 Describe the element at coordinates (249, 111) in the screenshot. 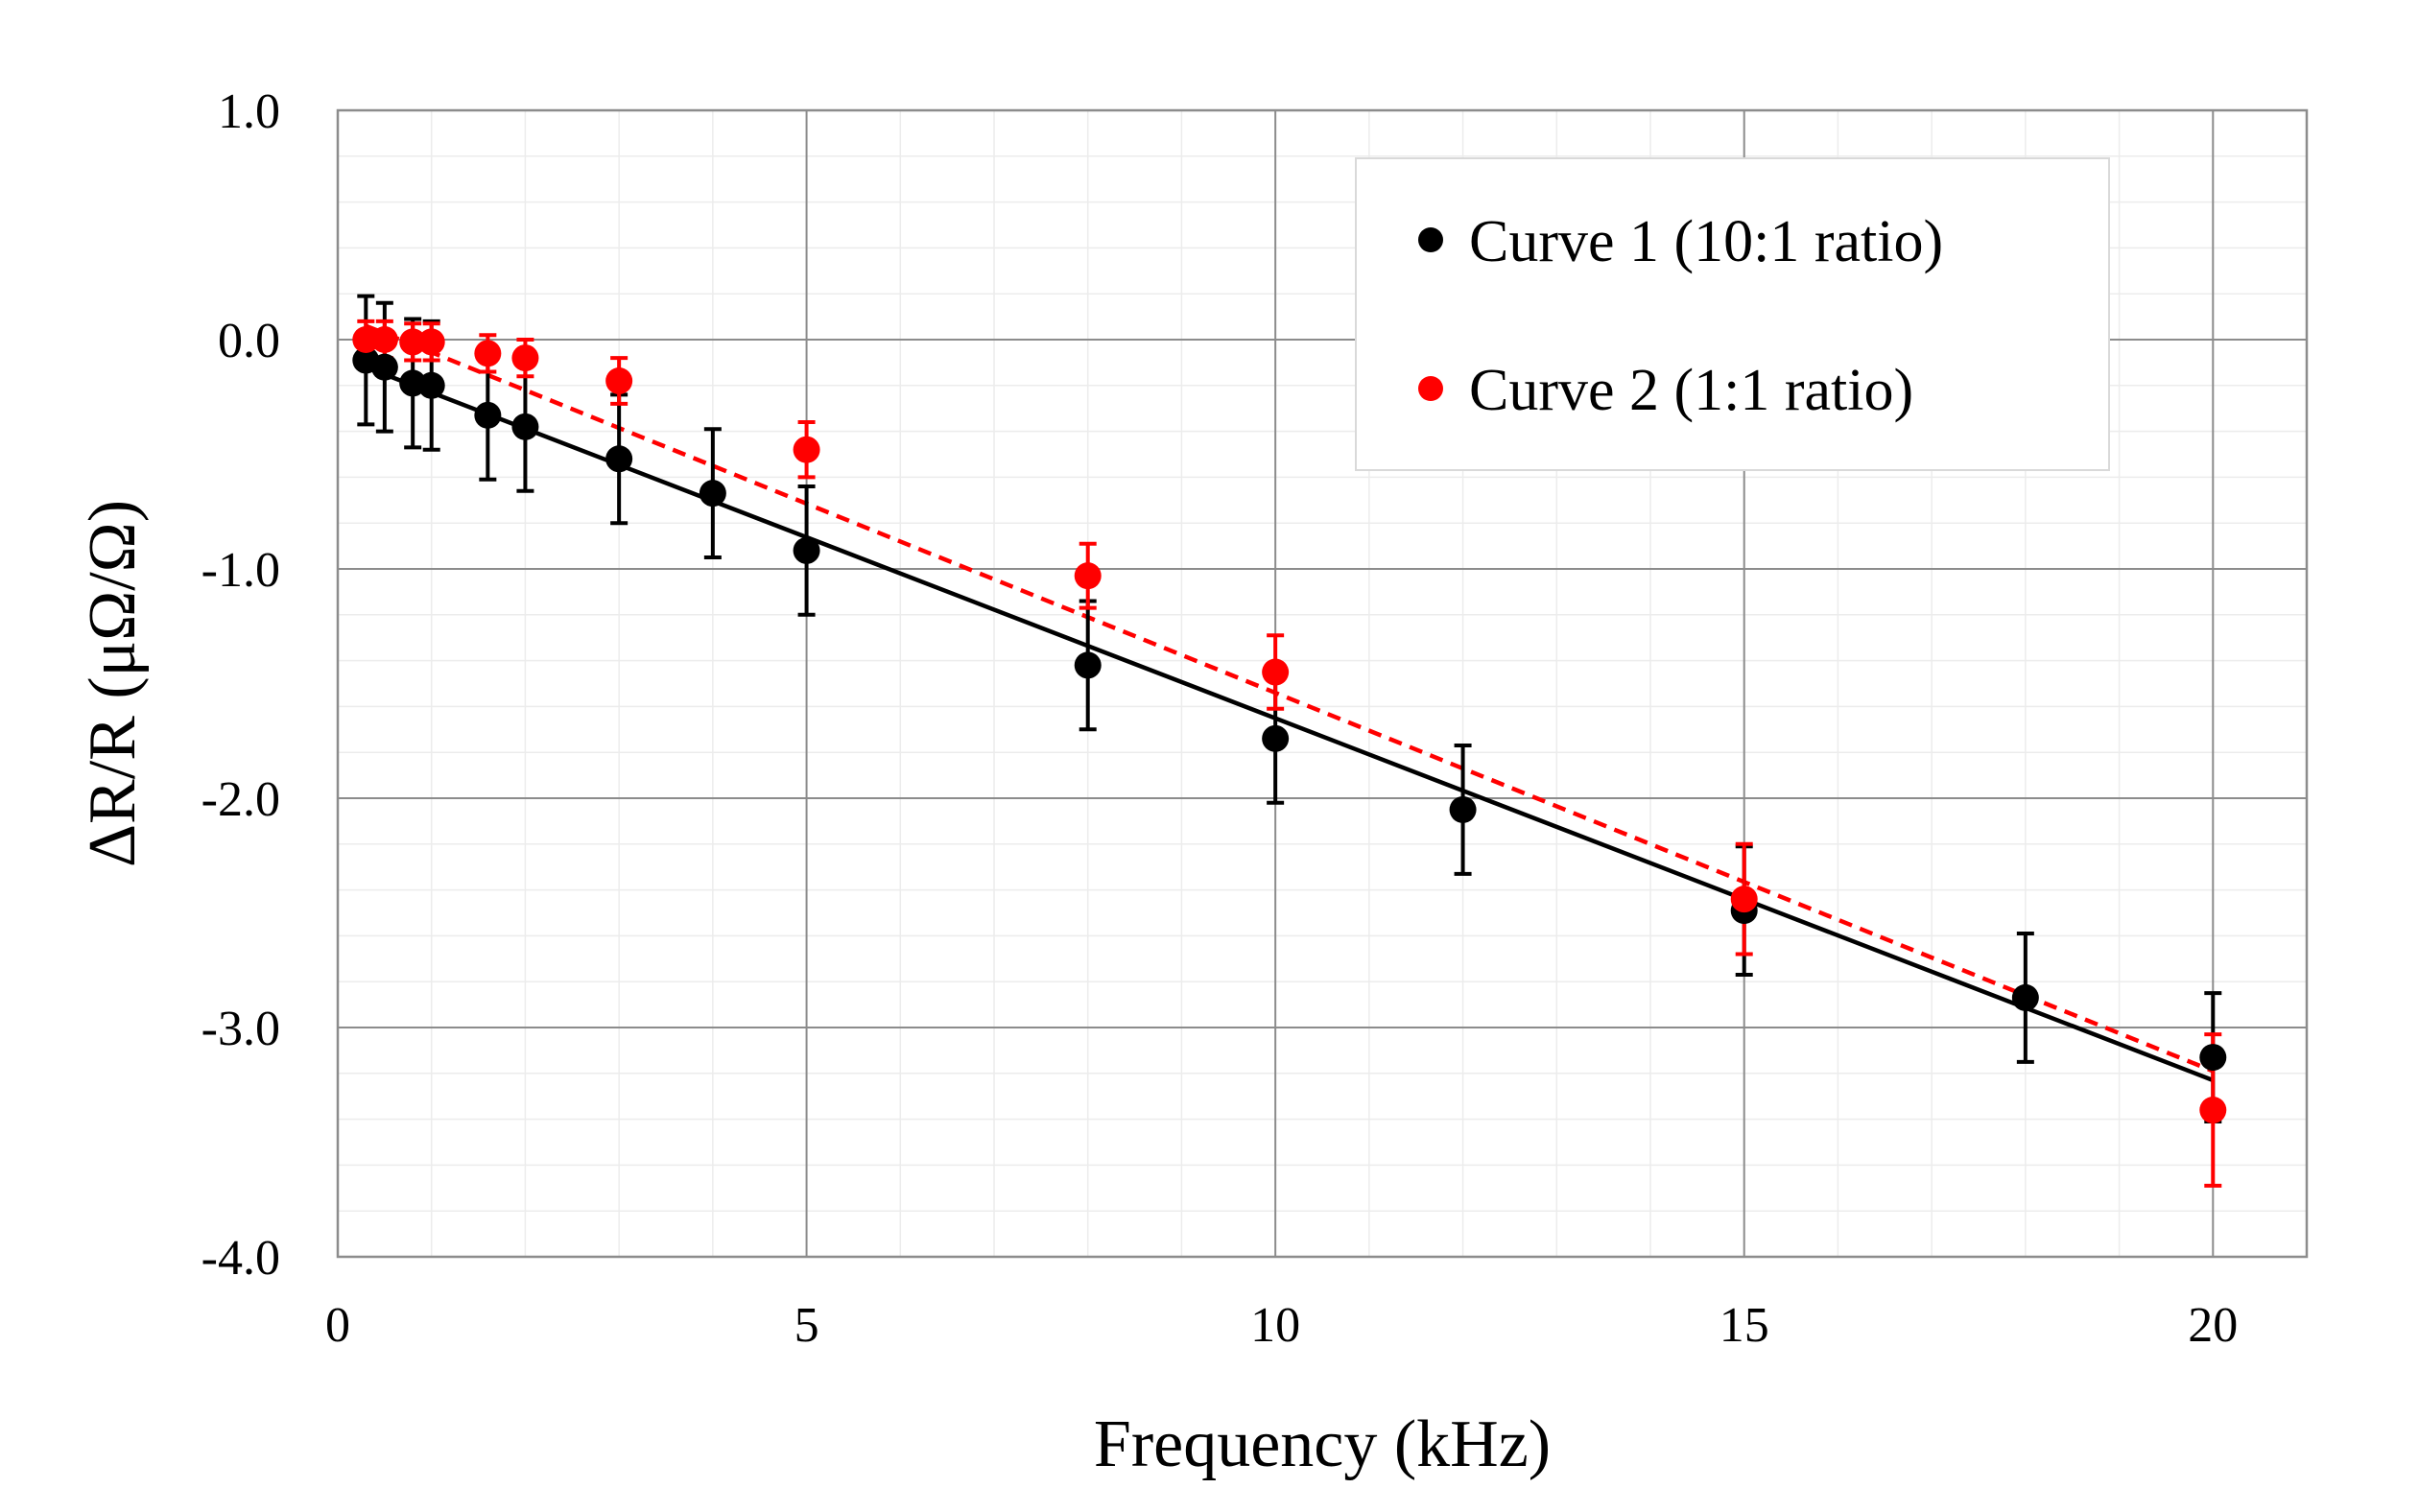

I see `y-tick-label: 1.0` at that location.